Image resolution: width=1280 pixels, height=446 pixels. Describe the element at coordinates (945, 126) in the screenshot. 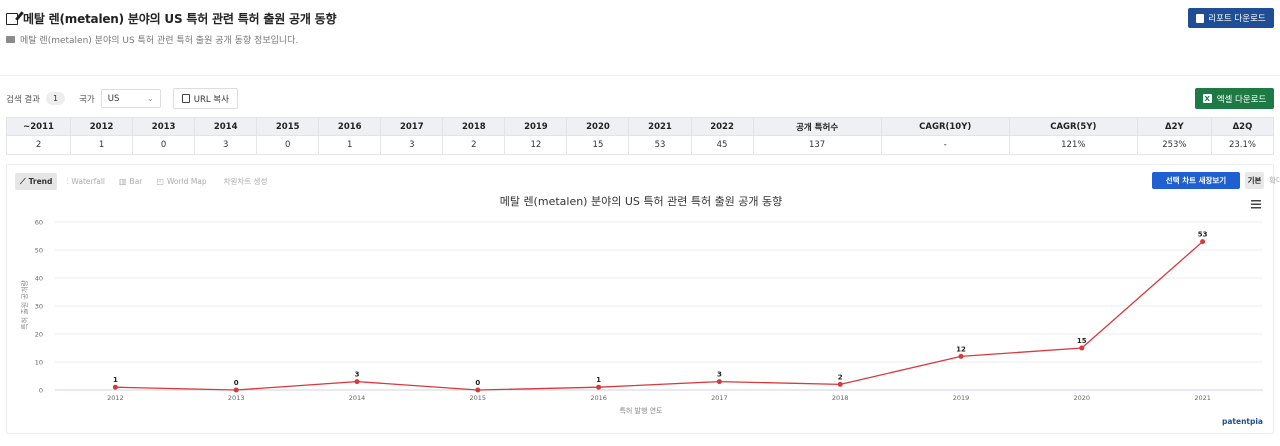

I see `table-header-cell: CAGR(10Y)` at that location.